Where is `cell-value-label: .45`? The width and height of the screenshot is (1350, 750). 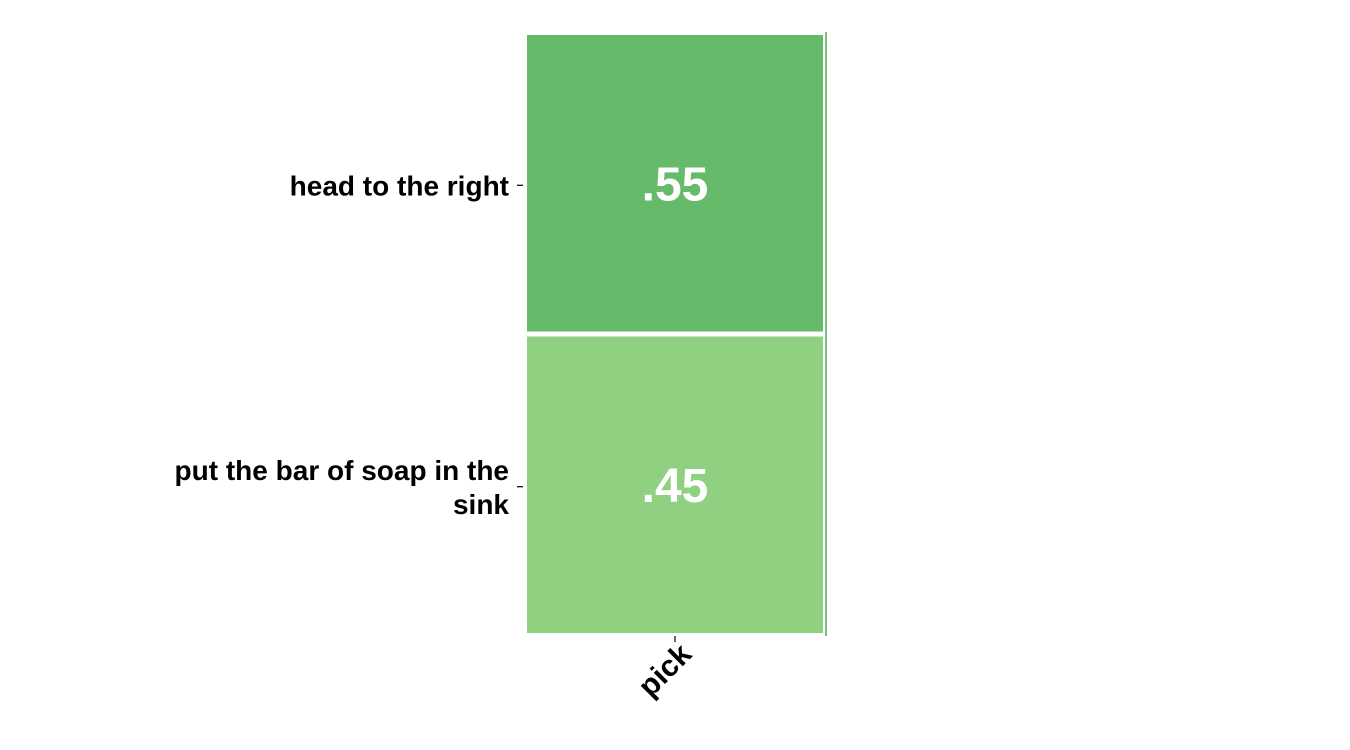 cell-value-label: .45 is located at coordinates (675, 486).